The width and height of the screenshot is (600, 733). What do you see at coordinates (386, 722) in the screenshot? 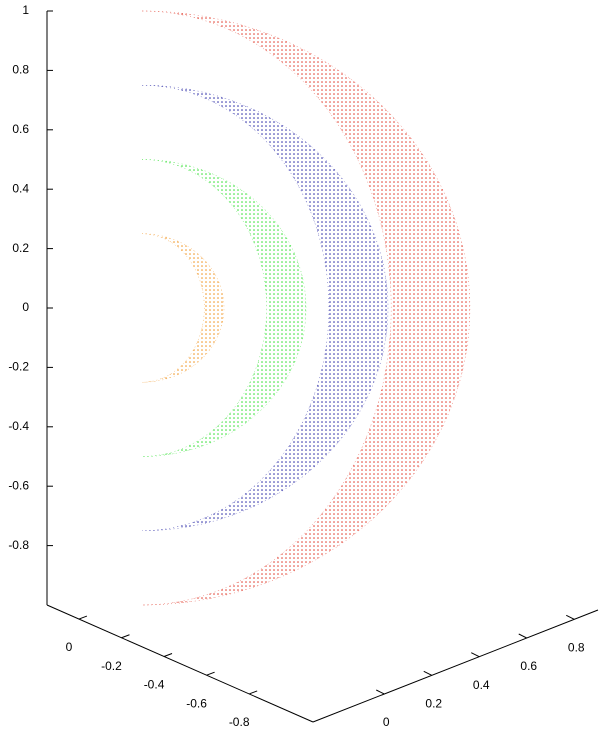
I see `y-tick-label: 0` at bounding box center [386, 722].